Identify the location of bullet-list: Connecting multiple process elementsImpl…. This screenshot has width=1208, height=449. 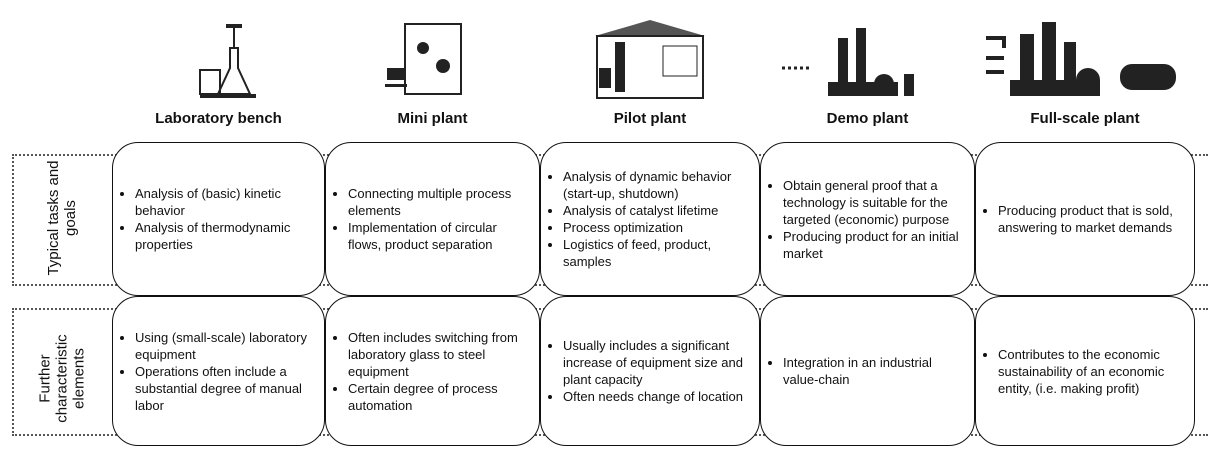
(433, 219).